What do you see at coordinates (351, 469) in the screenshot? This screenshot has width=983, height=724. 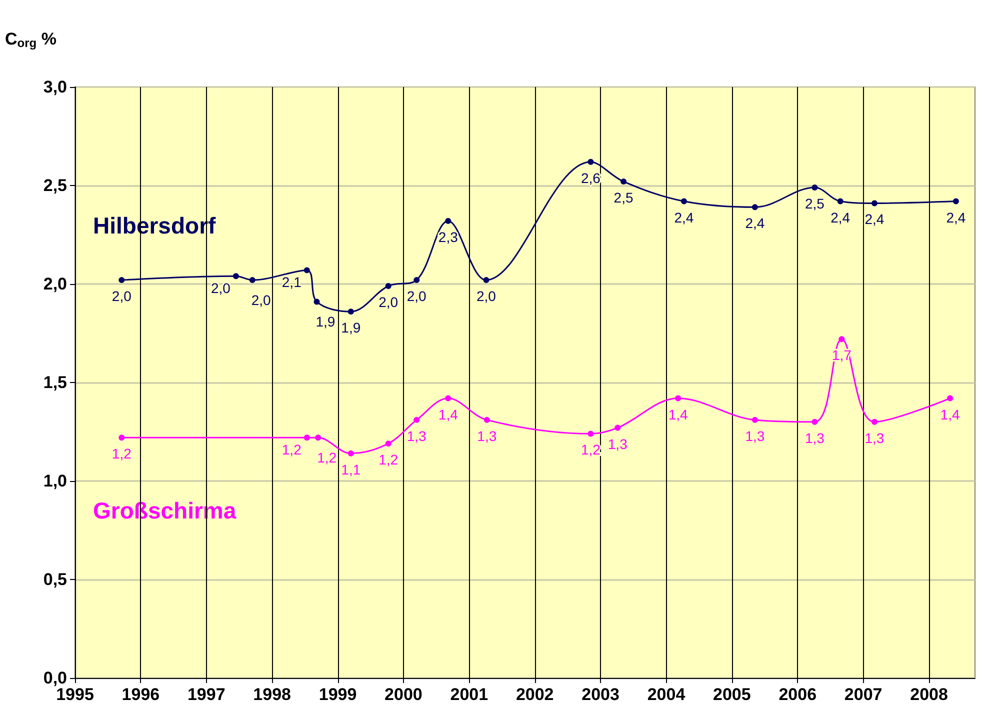 I see `data-label: 1,1` at bounding box center [351, 469].